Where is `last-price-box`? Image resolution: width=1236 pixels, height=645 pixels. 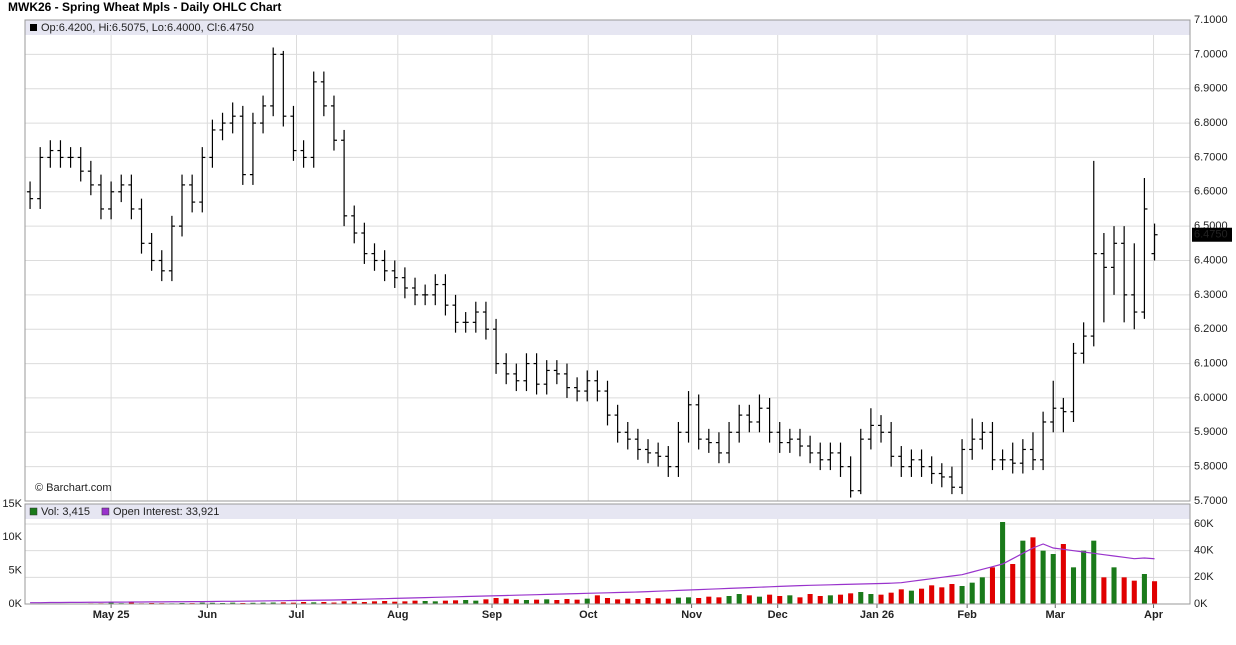 last-price-box is located at coordinates (1212, 234).